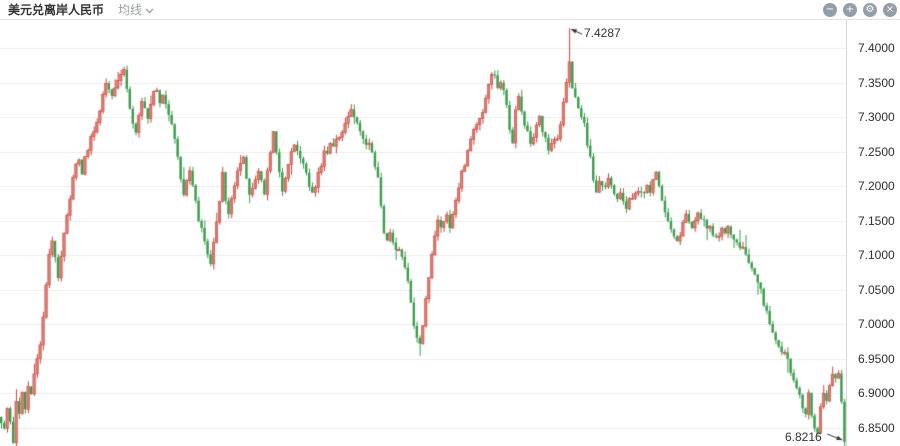 The image size is (900, 446). I want to click on page-title: 美元兑离岸人民币, so click(56, 10).